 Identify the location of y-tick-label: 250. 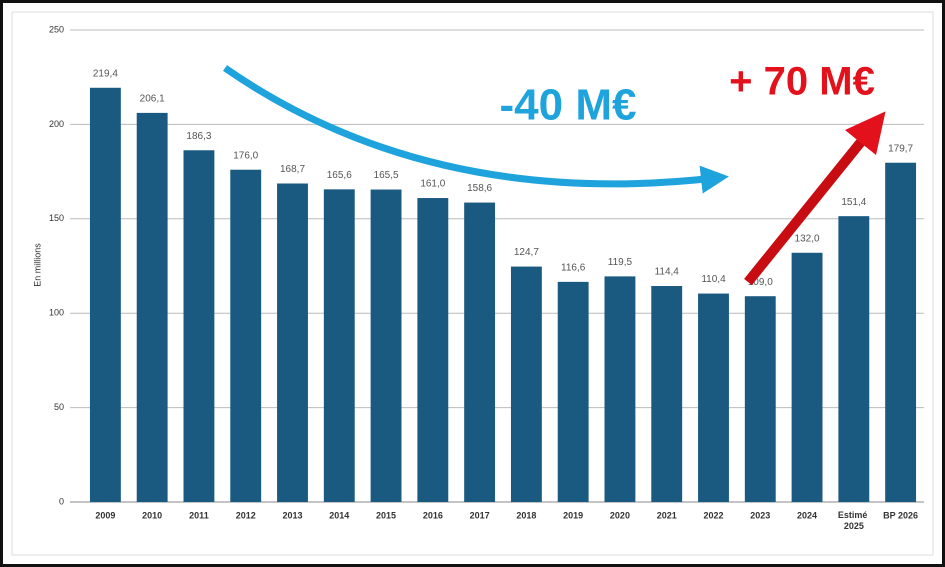
(56, 29).